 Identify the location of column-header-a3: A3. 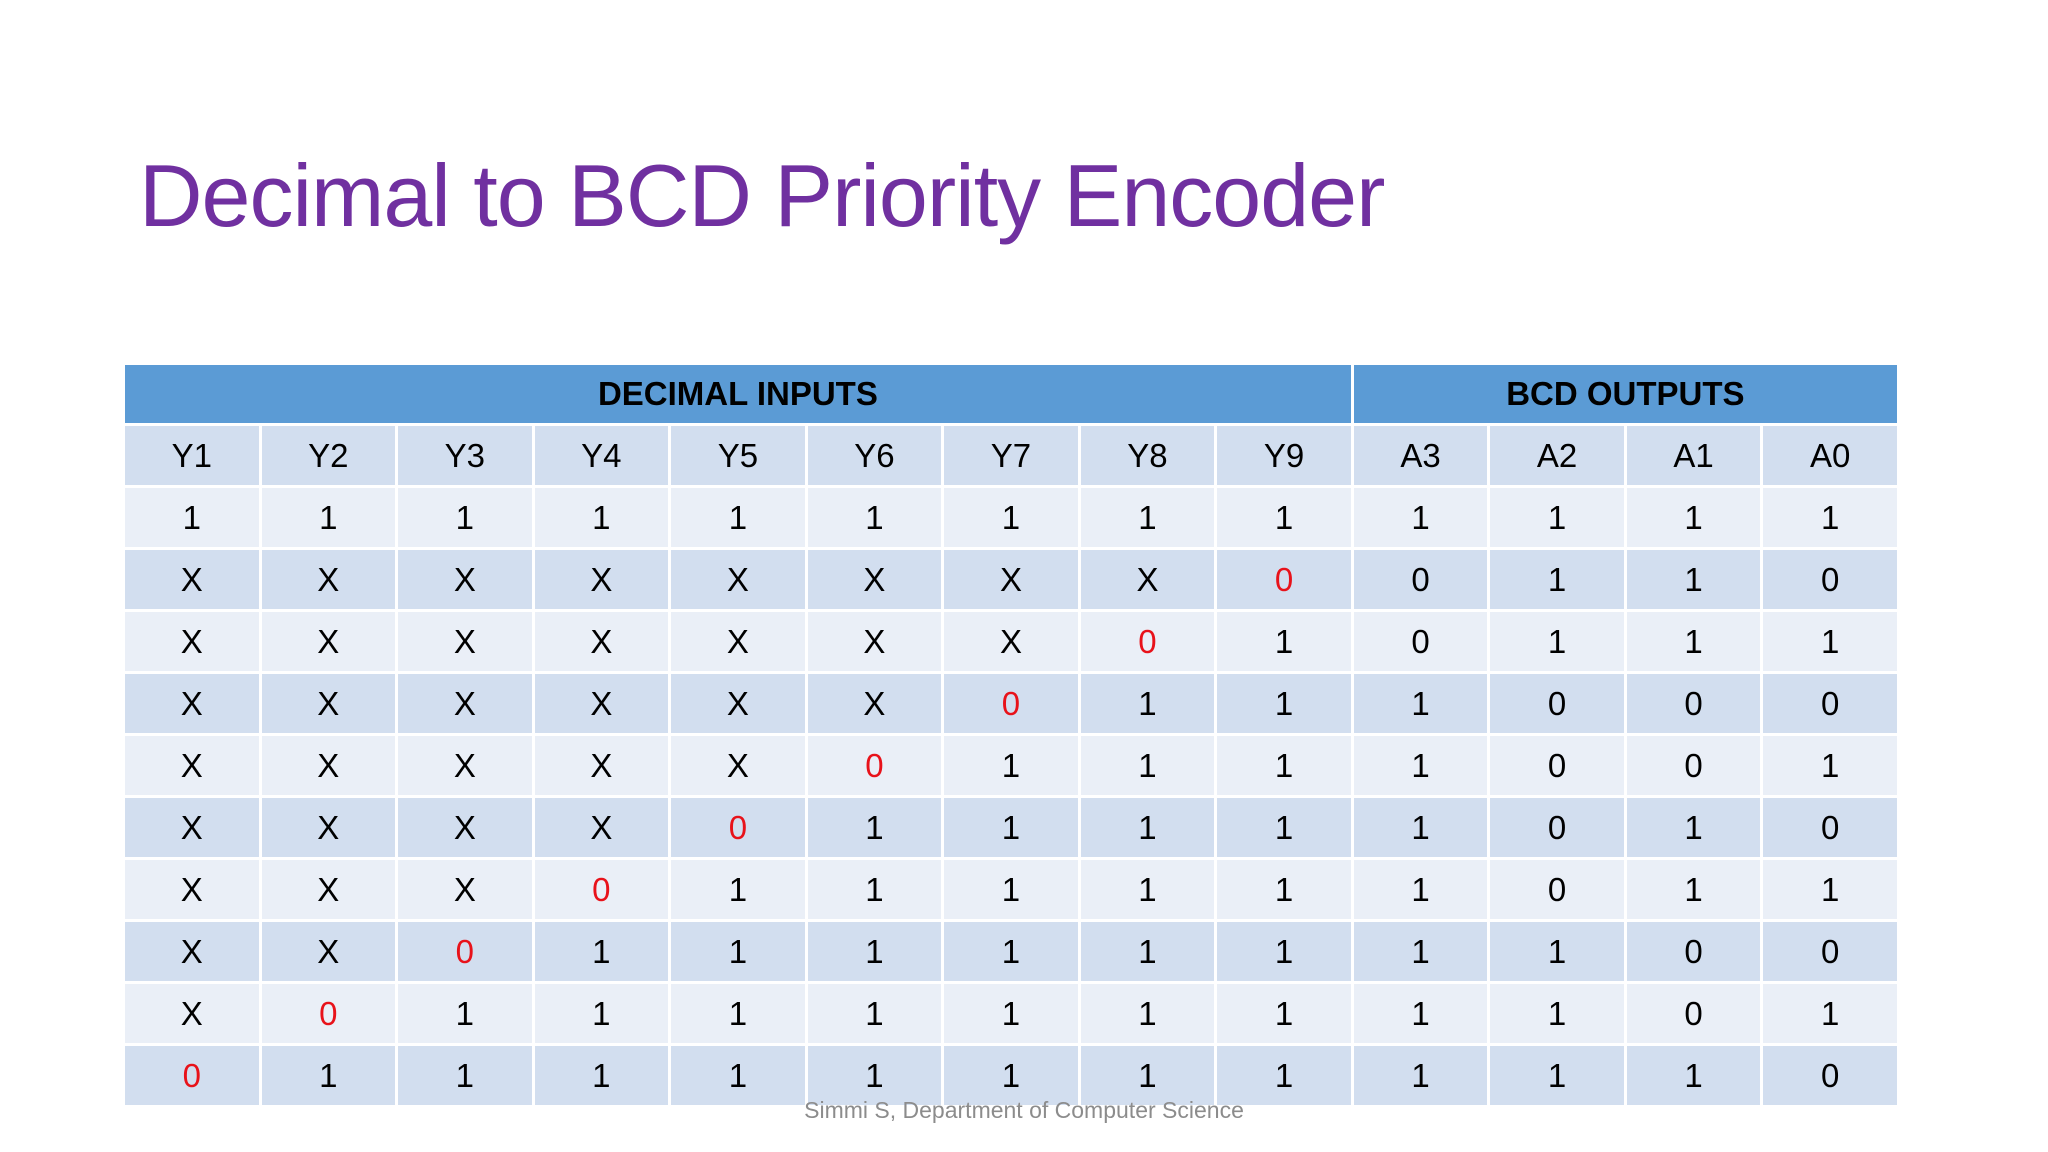
(1420, 455).